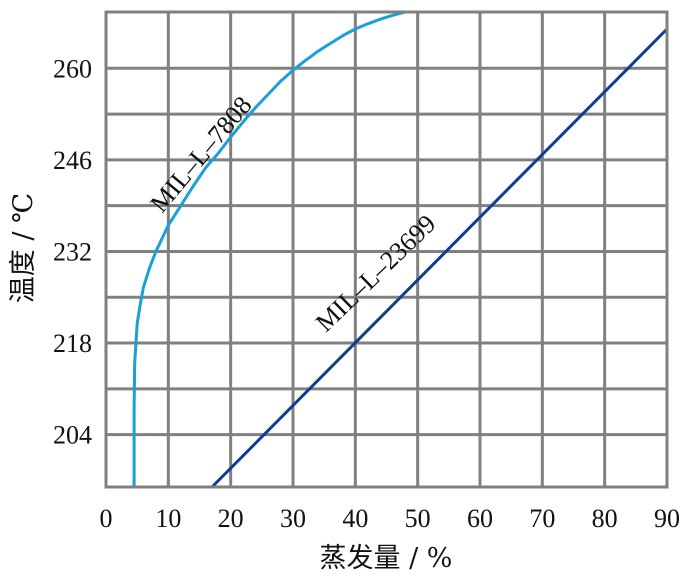 This screenshot has height=587, width=687. I want to click on series-label-mil-l-23699: MIL–L–23699, so click(375, 273).